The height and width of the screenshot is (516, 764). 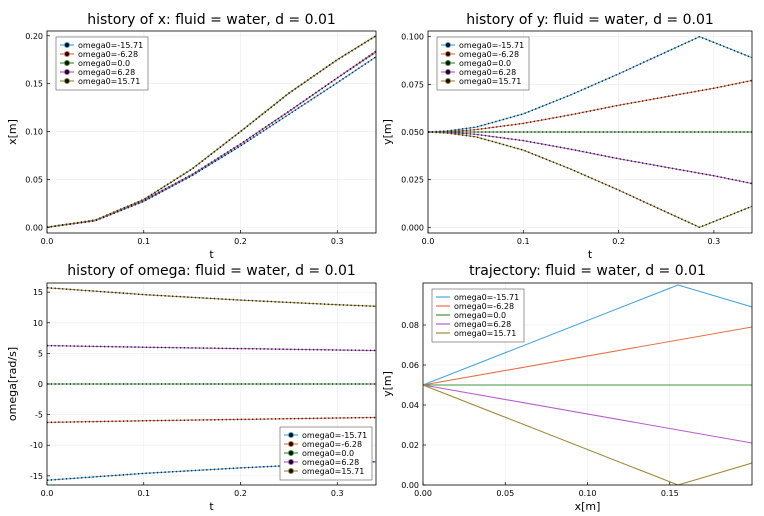 What do you see at coordinates (412, 227) in the screenshot?
I see `y-tick-label: 0.000` at bounding box center [412, 227].